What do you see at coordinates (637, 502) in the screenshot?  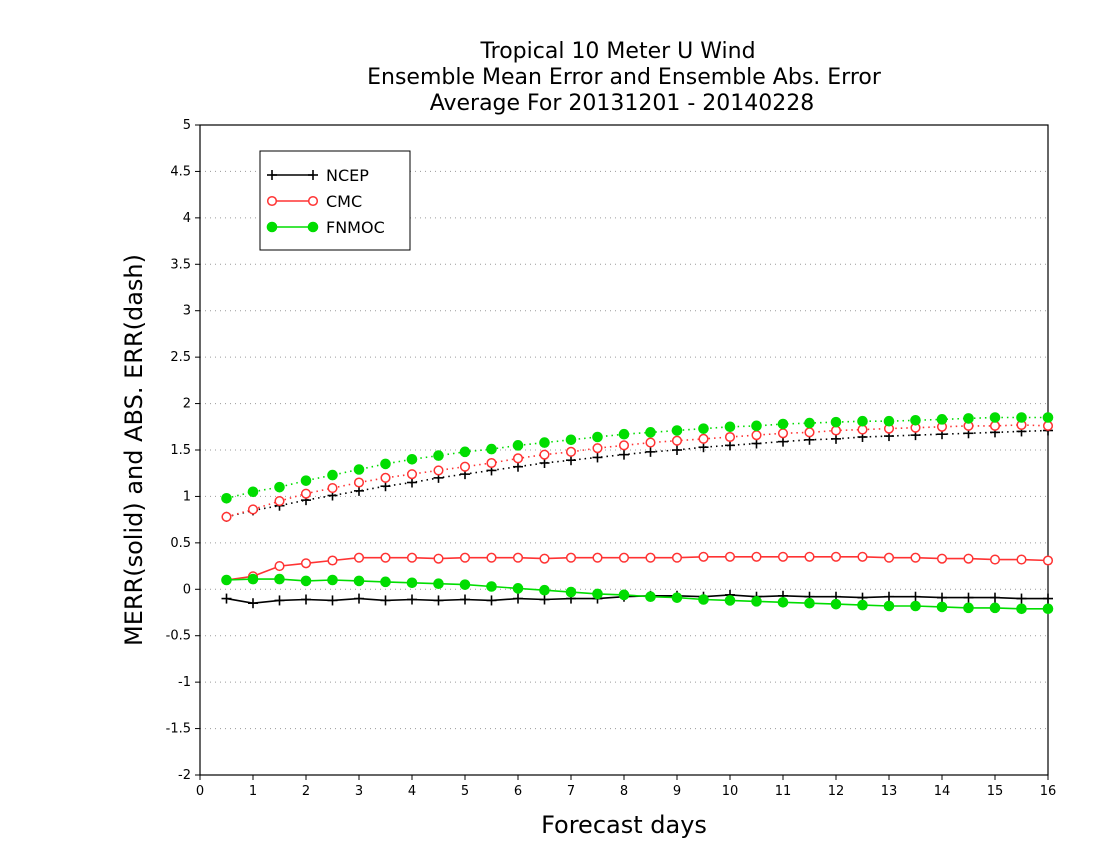 I see `series-cmc` at bounding box center [637, 502].